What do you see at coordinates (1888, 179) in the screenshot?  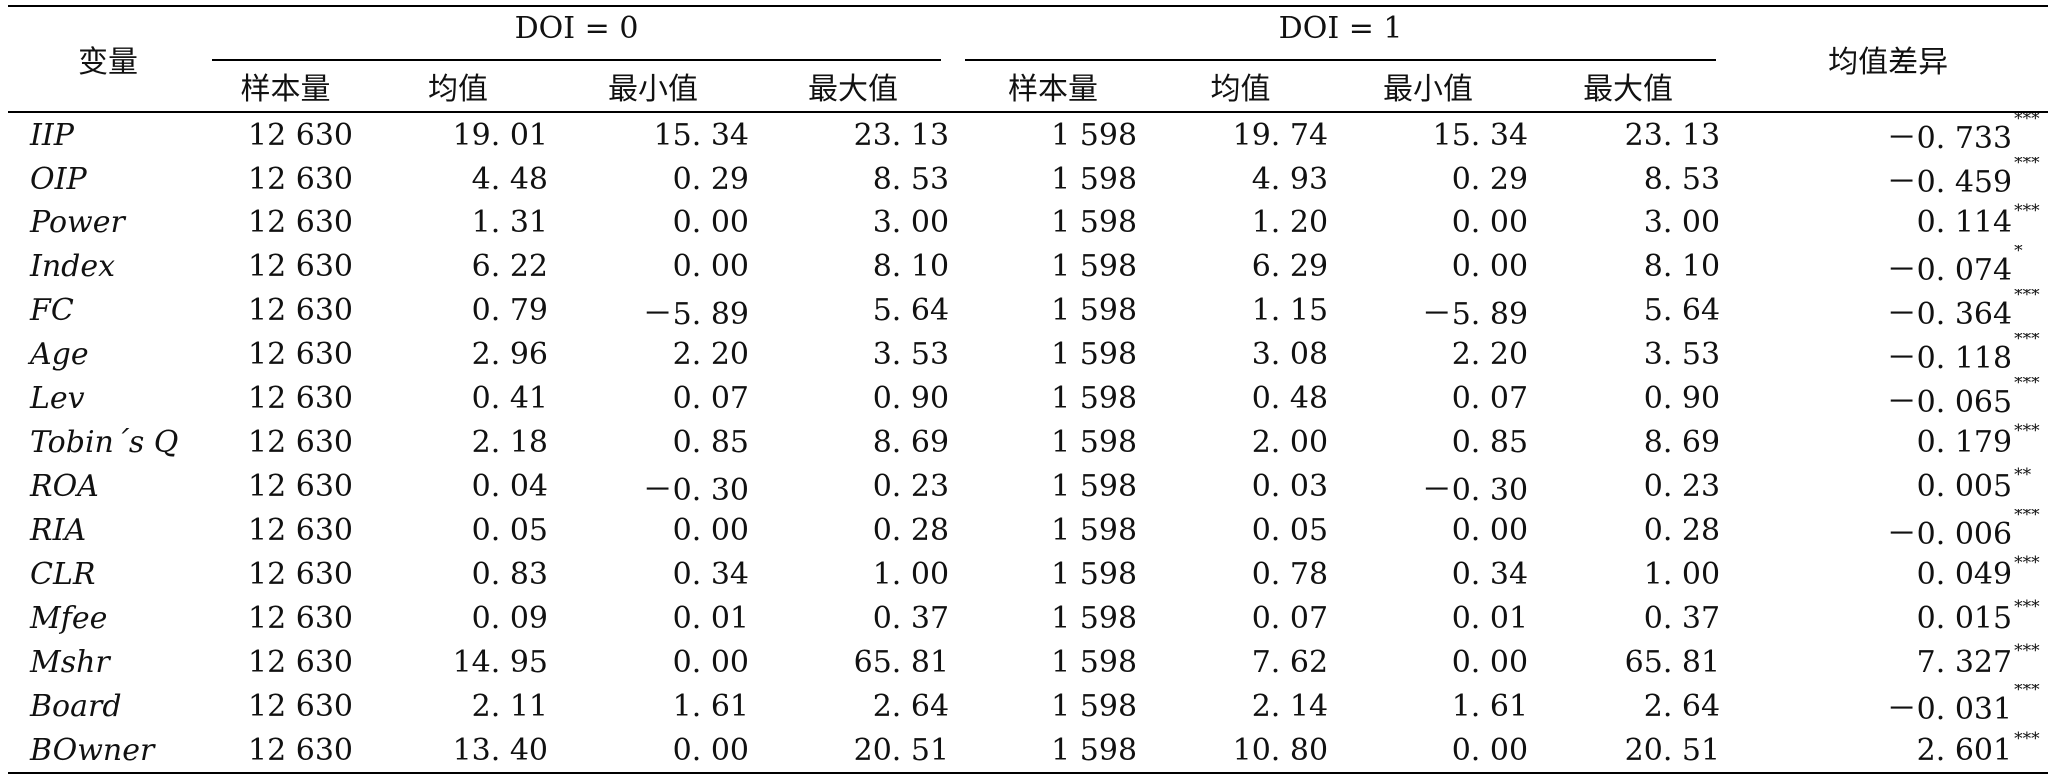 I see `cell-mean-diff: －0. 459***` at bounding box center [1888, 179].